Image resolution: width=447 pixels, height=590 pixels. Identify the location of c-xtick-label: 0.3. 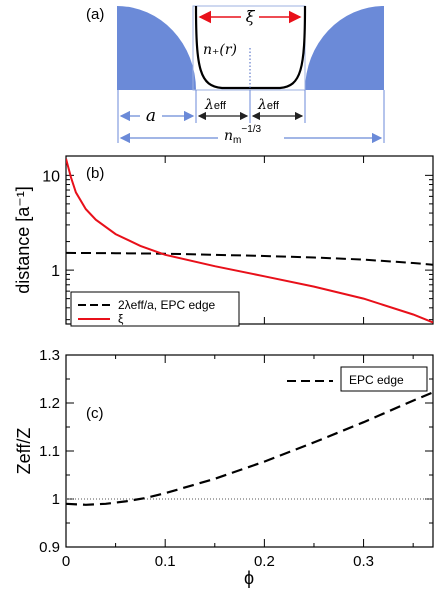
(363, 561).